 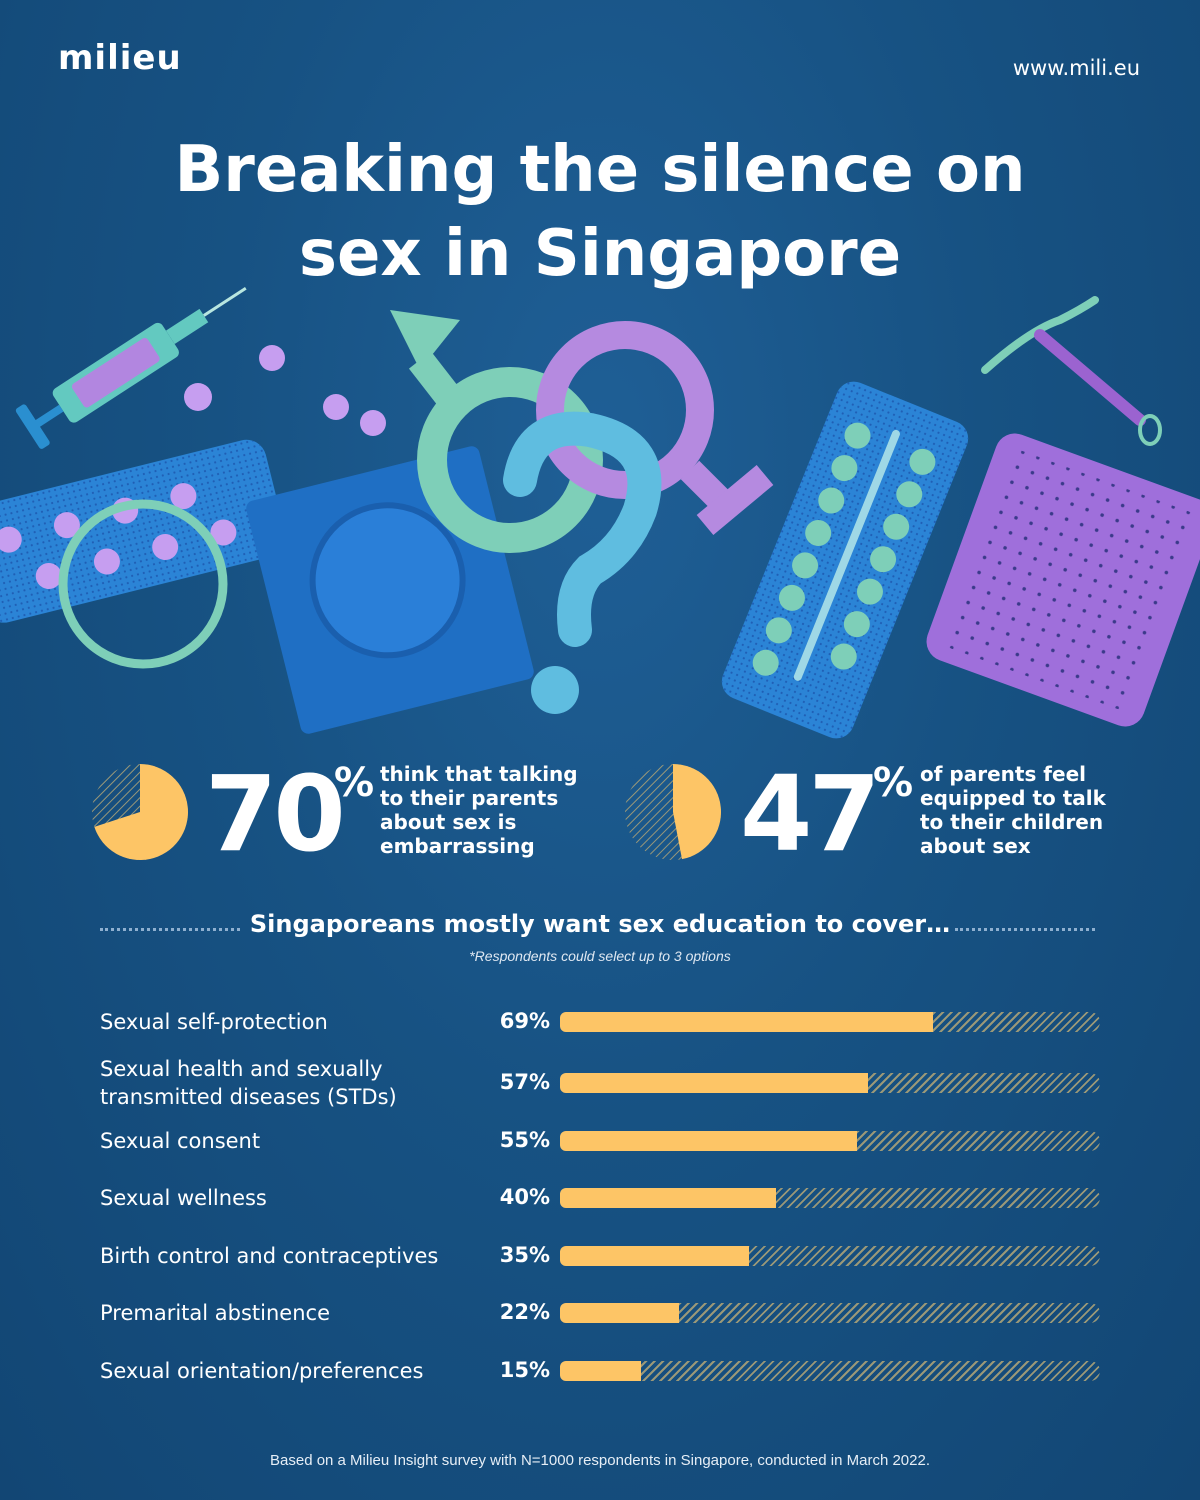 What do you see at coordinates (524, 1197) in the screenshot?
I see `bar-value-label: 40%` at bounding box center [524, 1197].